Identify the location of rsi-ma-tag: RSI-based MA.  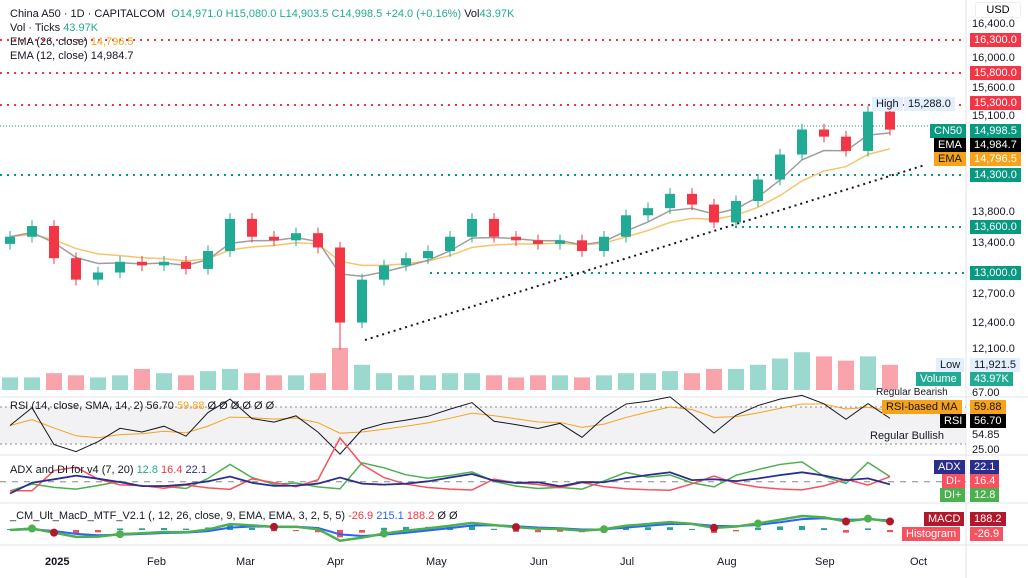
(922, 407).